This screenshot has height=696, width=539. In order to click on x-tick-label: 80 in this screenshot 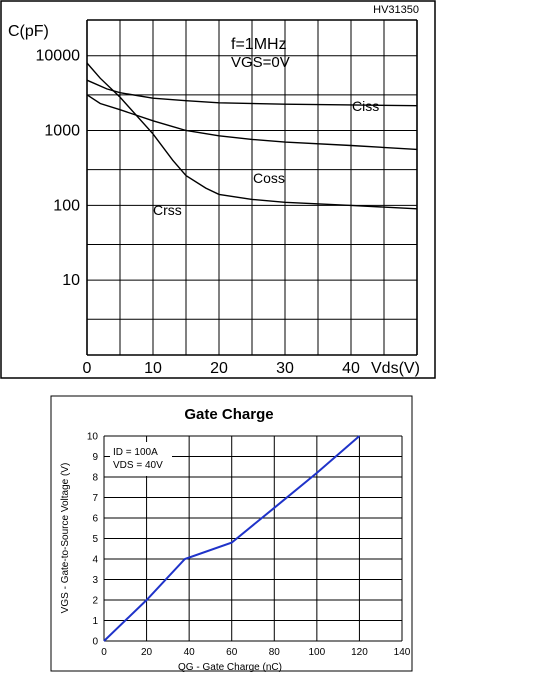, I will do `click(275, 652)`.